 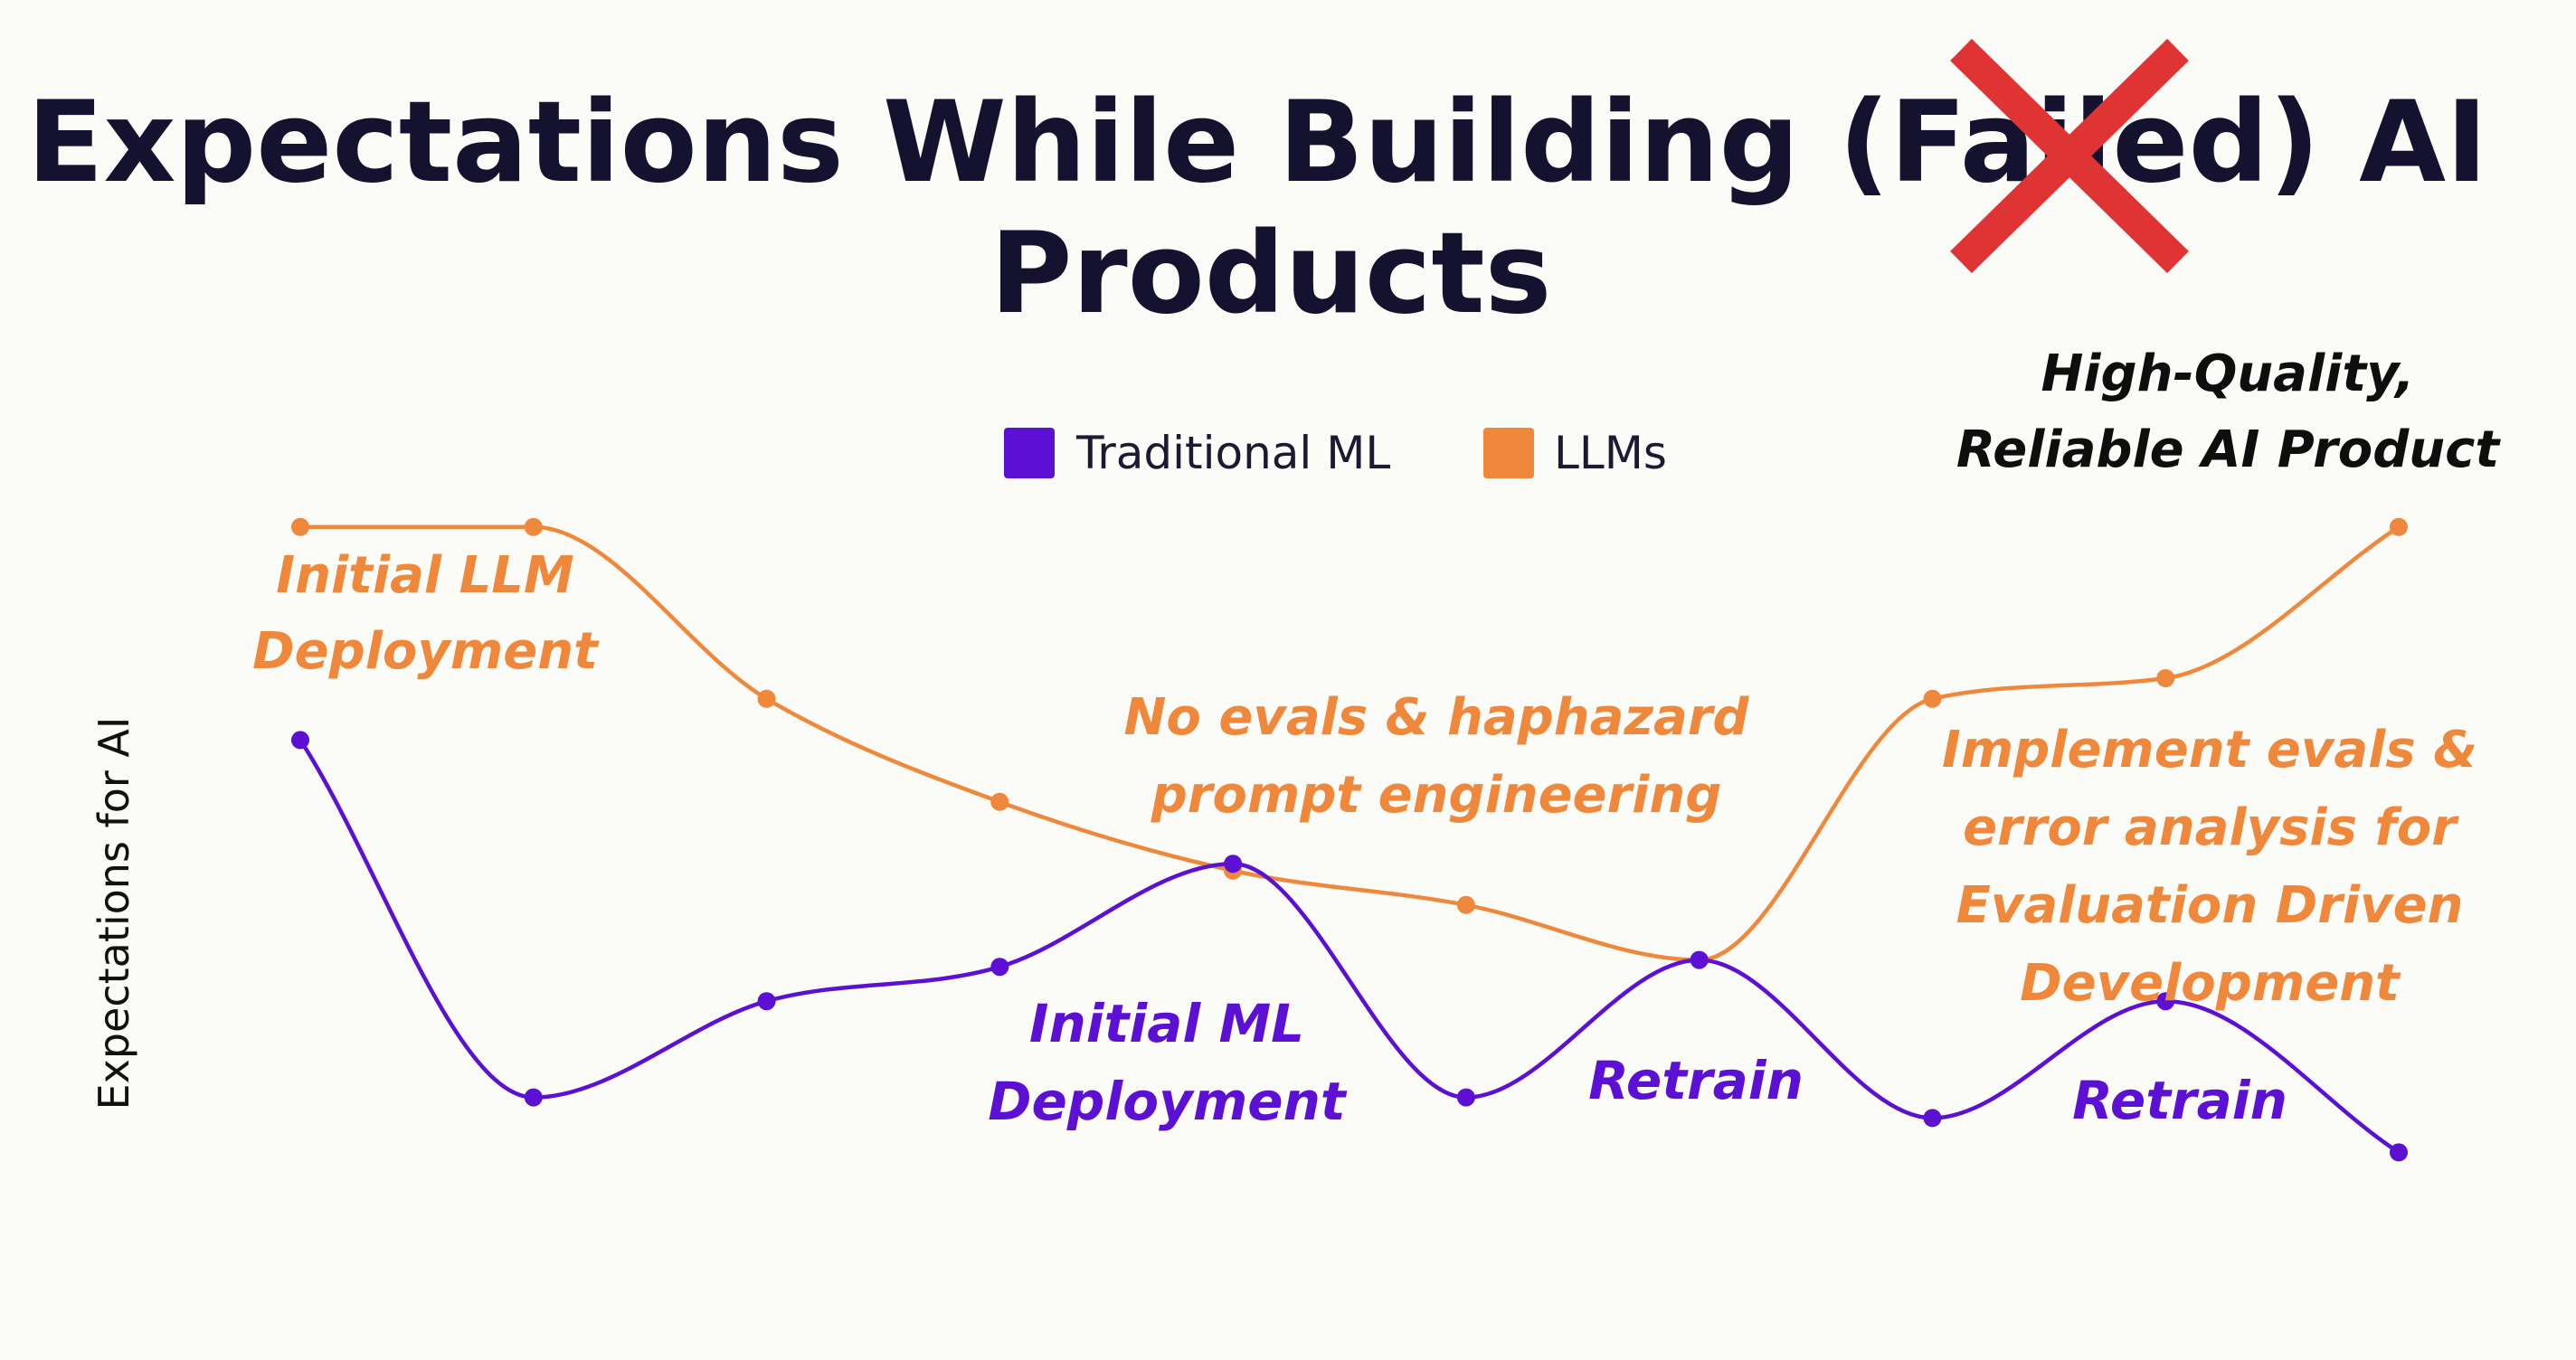 I want to click on legend: Traditional ML LLMs, so click(x=1335, y=453).